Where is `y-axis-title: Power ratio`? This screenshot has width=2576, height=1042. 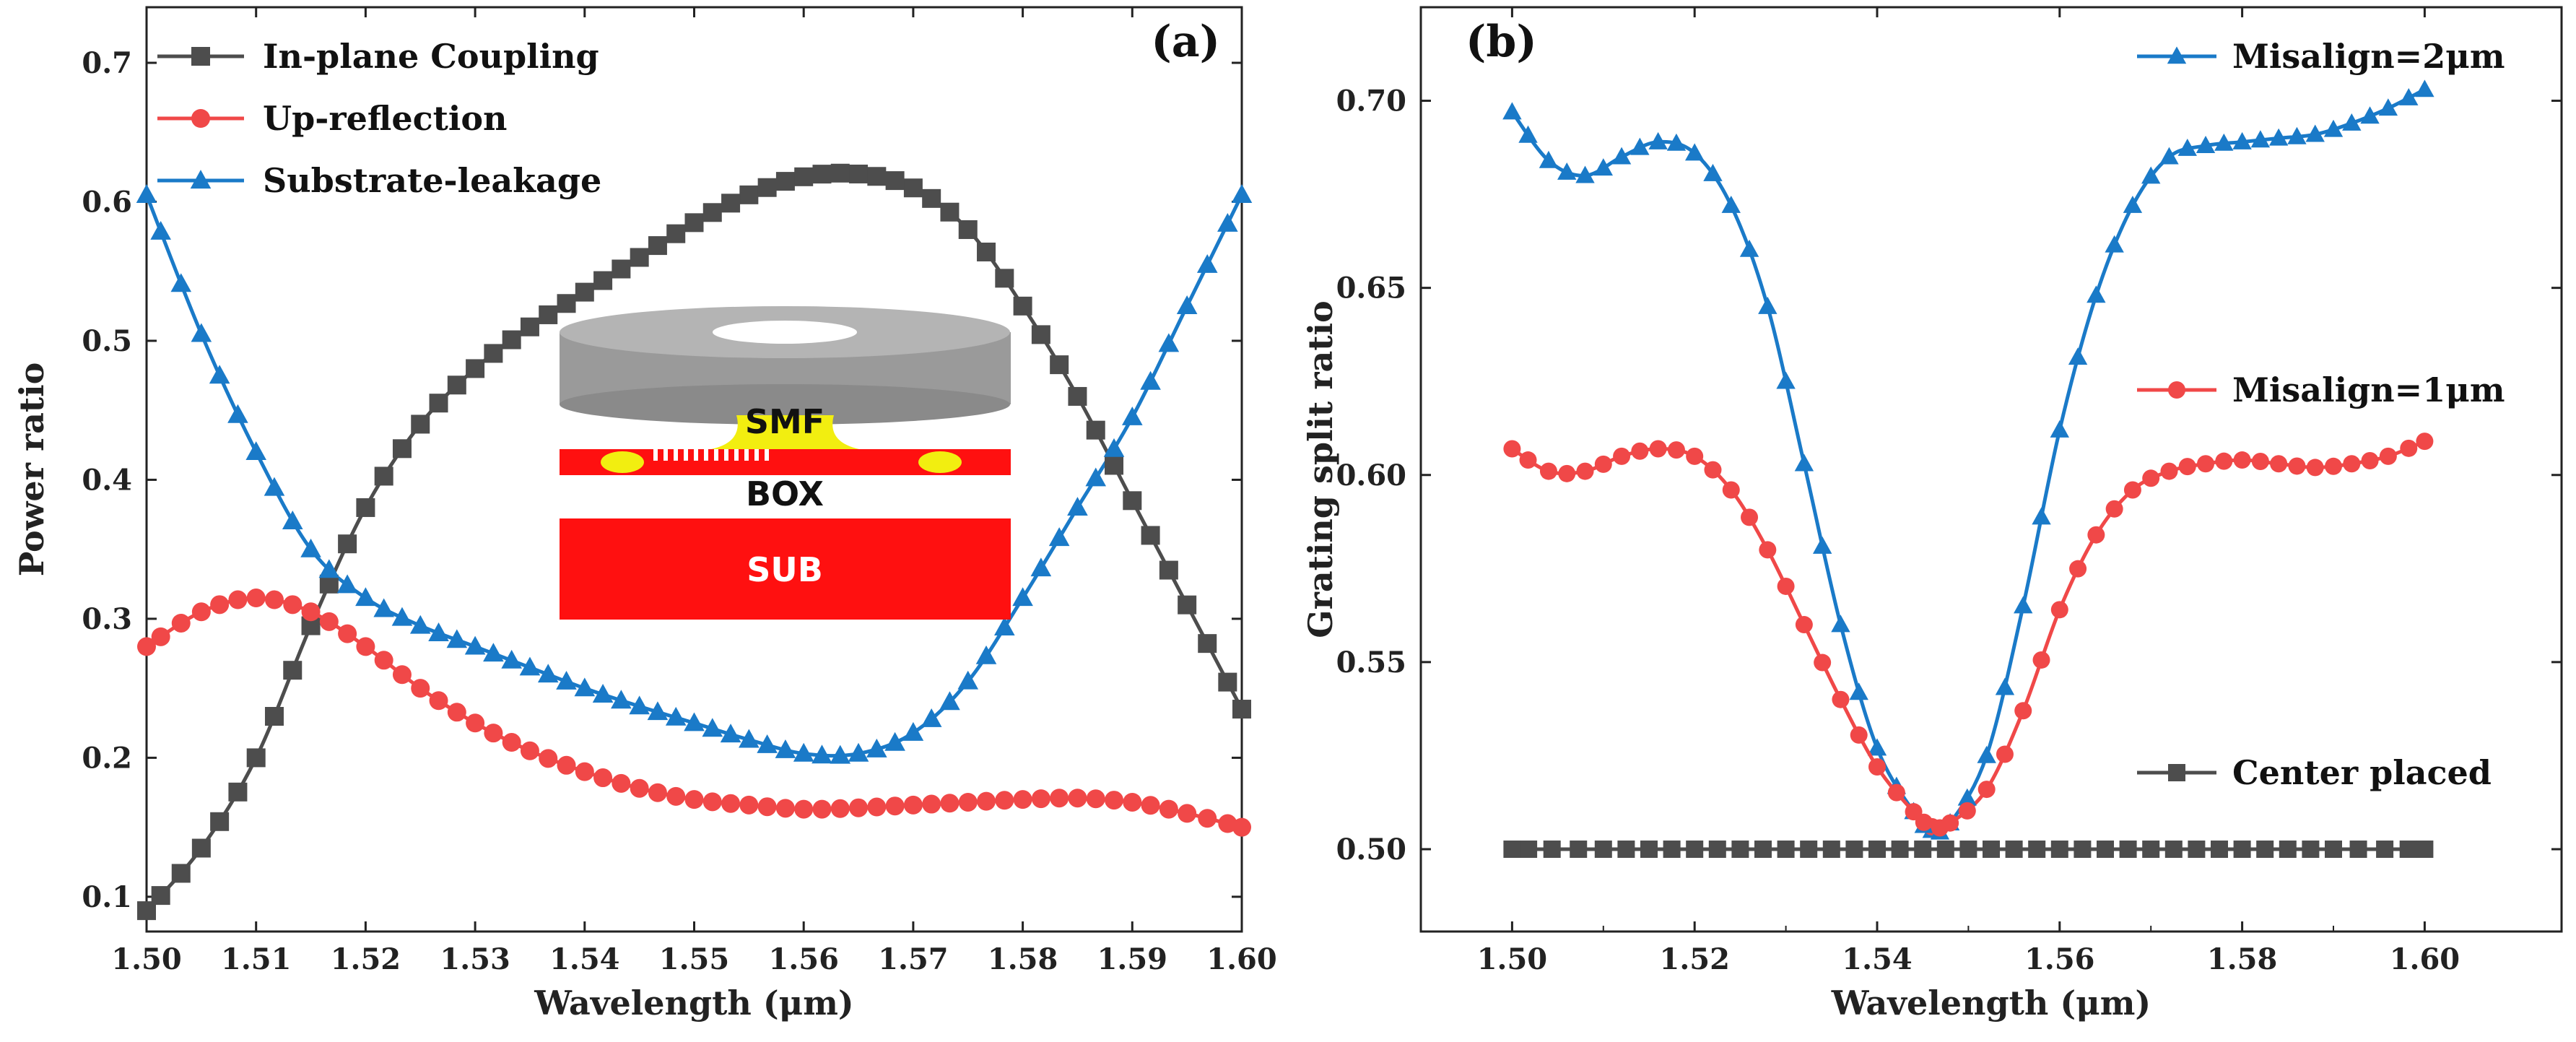
y-axis-title: Power ratio is located at coordinates (31, 469).